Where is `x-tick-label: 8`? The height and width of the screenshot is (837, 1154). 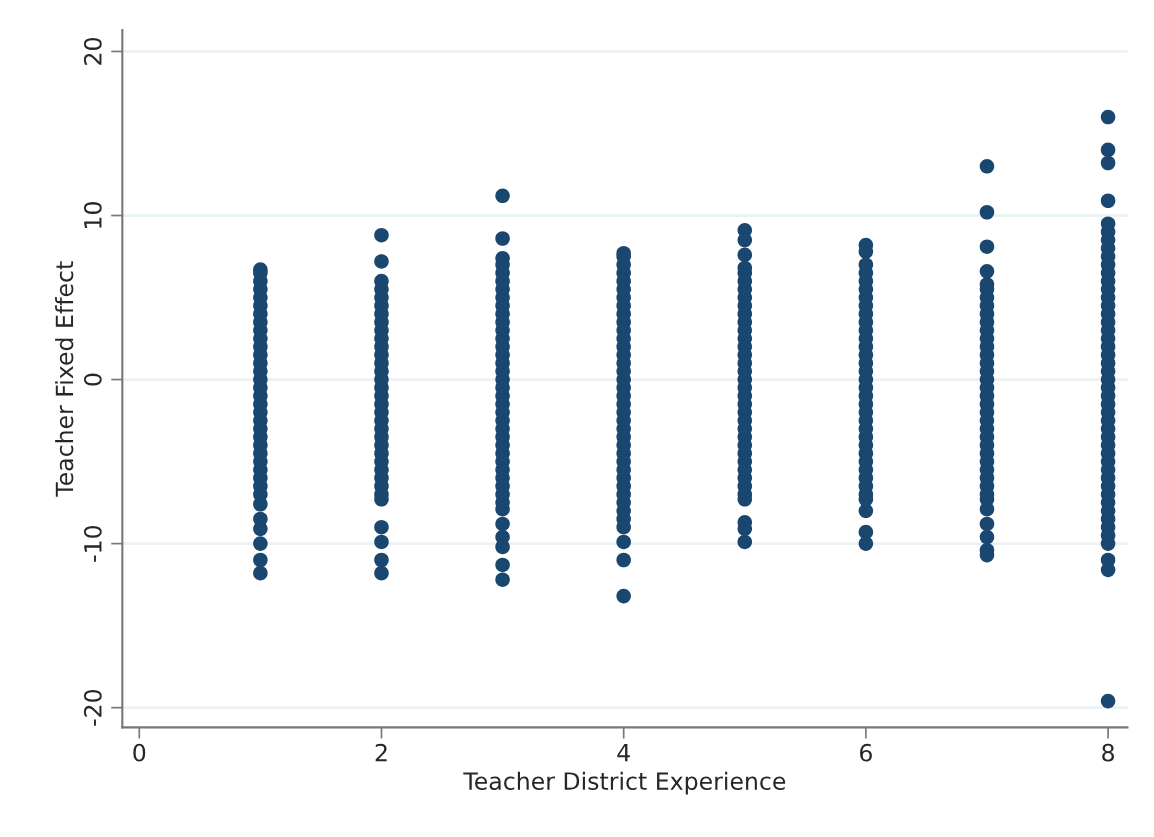
x-tick-label: 8 is located at coordinates (1108, 752).